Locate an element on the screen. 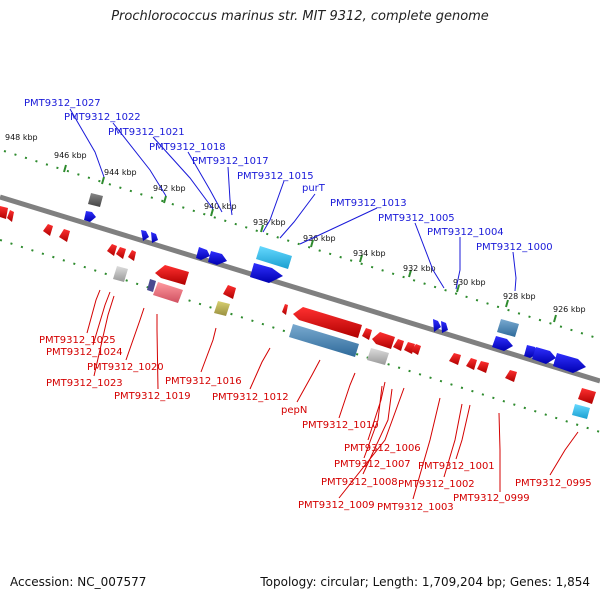 This screenshot has height=600, width=600. tick-label: 948 kbp is located at coordinates (21, 137).